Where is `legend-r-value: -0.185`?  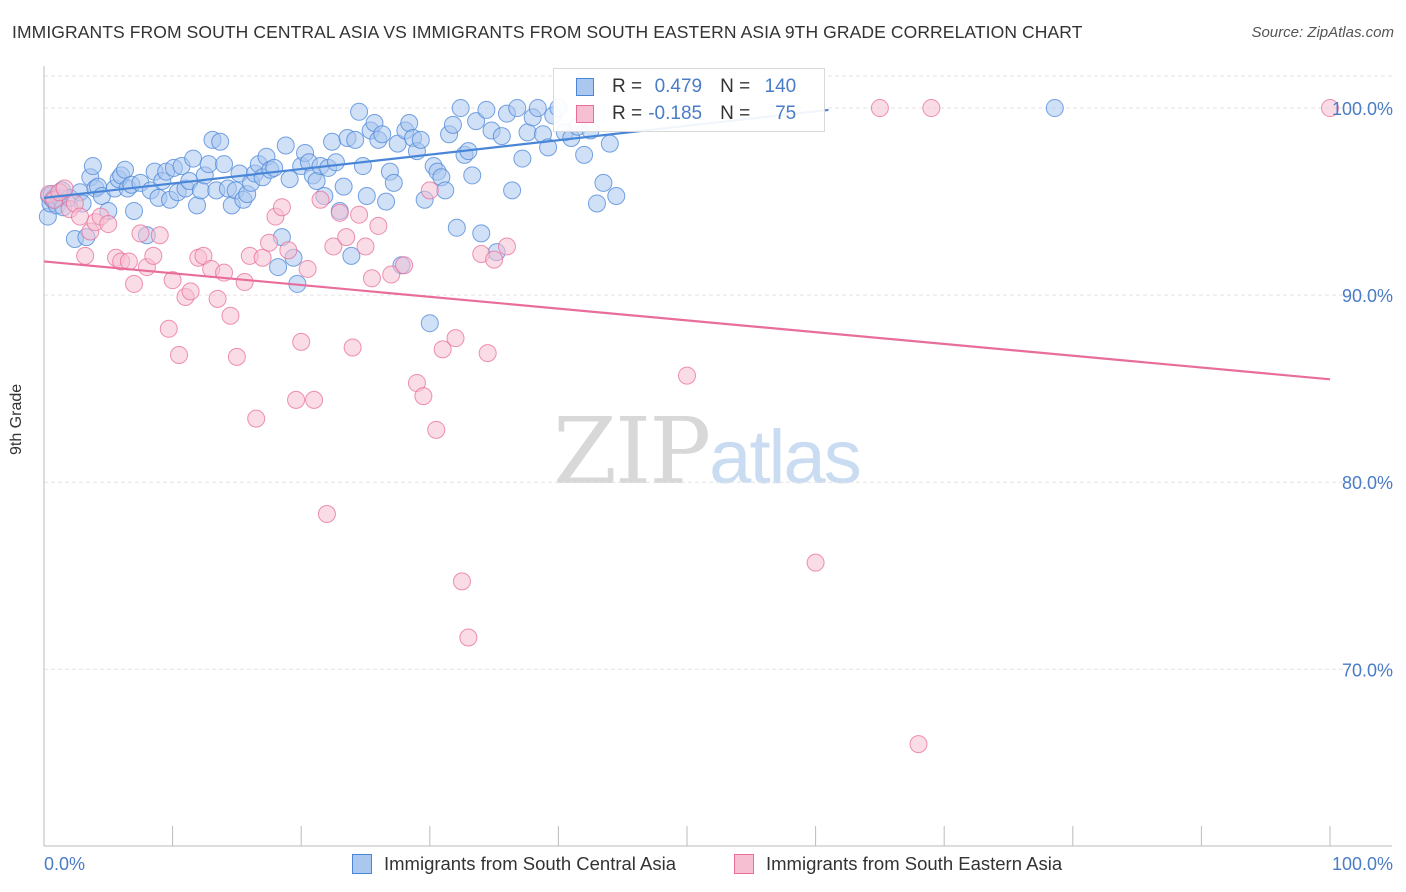
legend-r-value: -0.185 is located at coordinates (675, 113).